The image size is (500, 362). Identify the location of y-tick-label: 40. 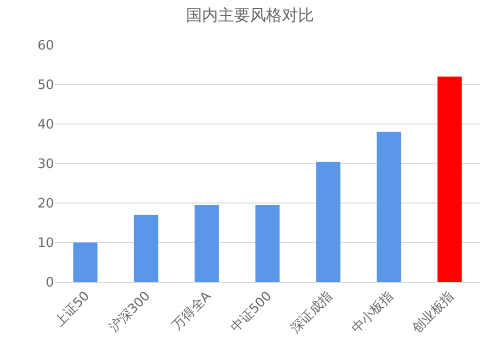
(45, 125).